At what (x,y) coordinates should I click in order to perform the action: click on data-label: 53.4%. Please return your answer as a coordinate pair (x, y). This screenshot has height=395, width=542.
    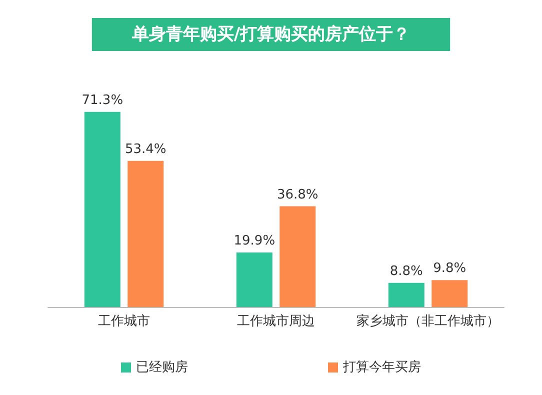
    Looking at the image, I should click on (145, 149).